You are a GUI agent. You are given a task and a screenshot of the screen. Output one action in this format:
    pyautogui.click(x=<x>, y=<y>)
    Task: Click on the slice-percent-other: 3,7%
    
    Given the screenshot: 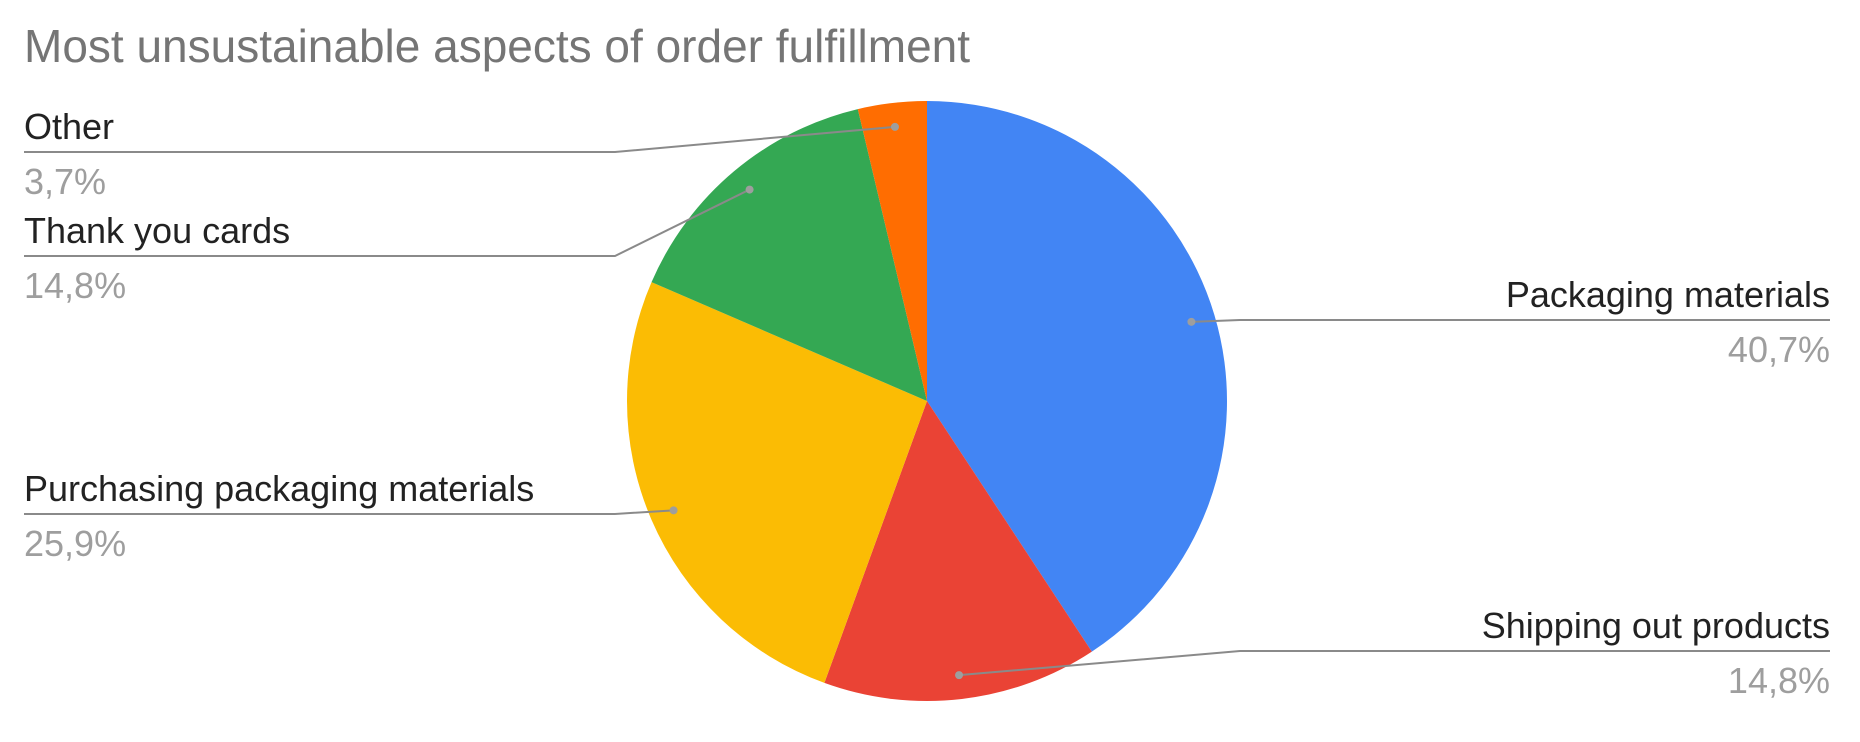 What is the action you would take?
    pyautogui.click(x=65, y=181)
    